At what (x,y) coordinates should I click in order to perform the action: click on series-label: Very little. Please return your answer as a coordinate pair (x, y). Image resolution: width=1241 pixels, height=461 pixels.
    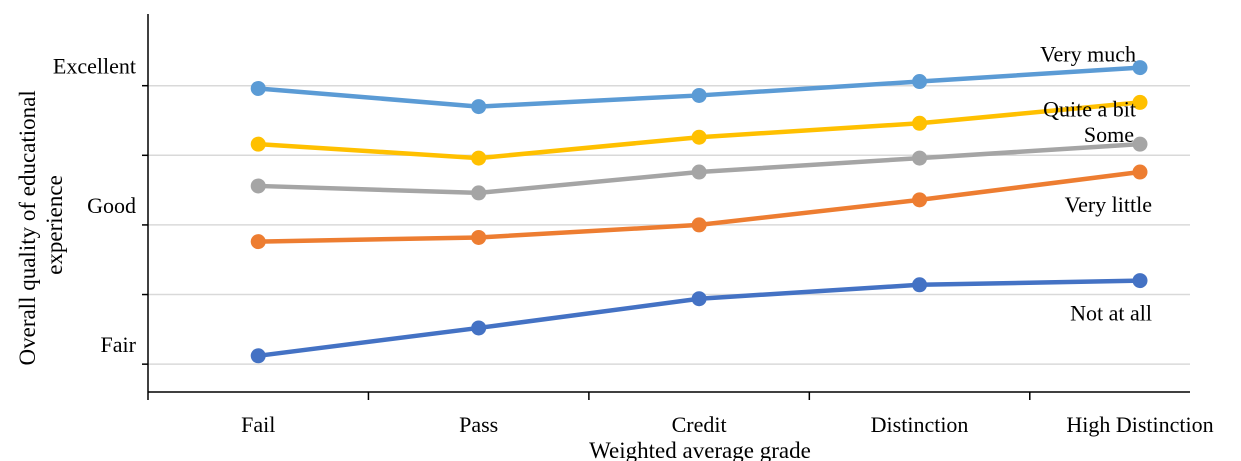
    Looking at the image, I should click on (1108, 204).